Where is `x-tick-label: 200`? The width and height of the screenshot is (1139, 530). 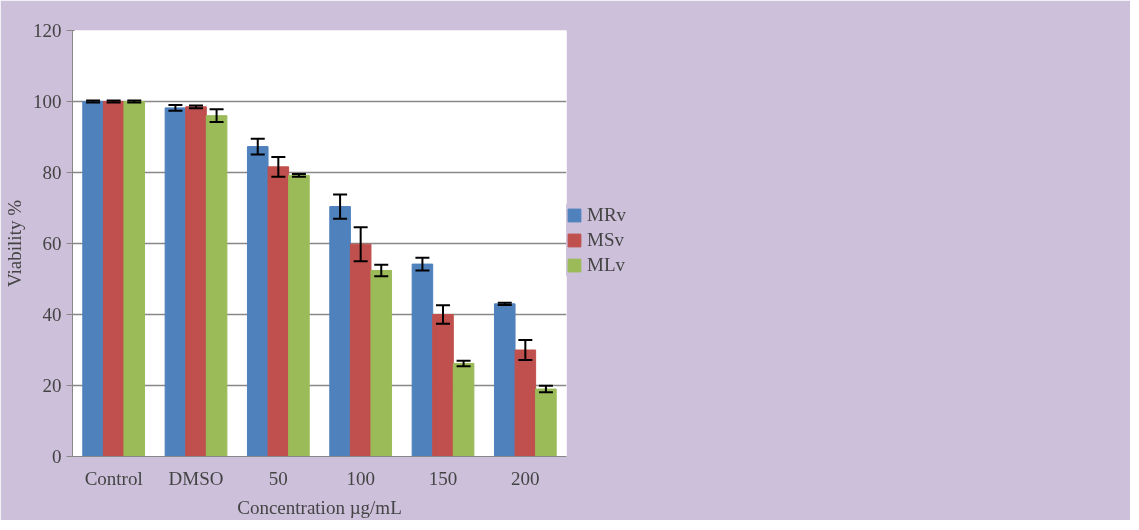
x-tick-label: 200 is located at coordinates (525, 478).